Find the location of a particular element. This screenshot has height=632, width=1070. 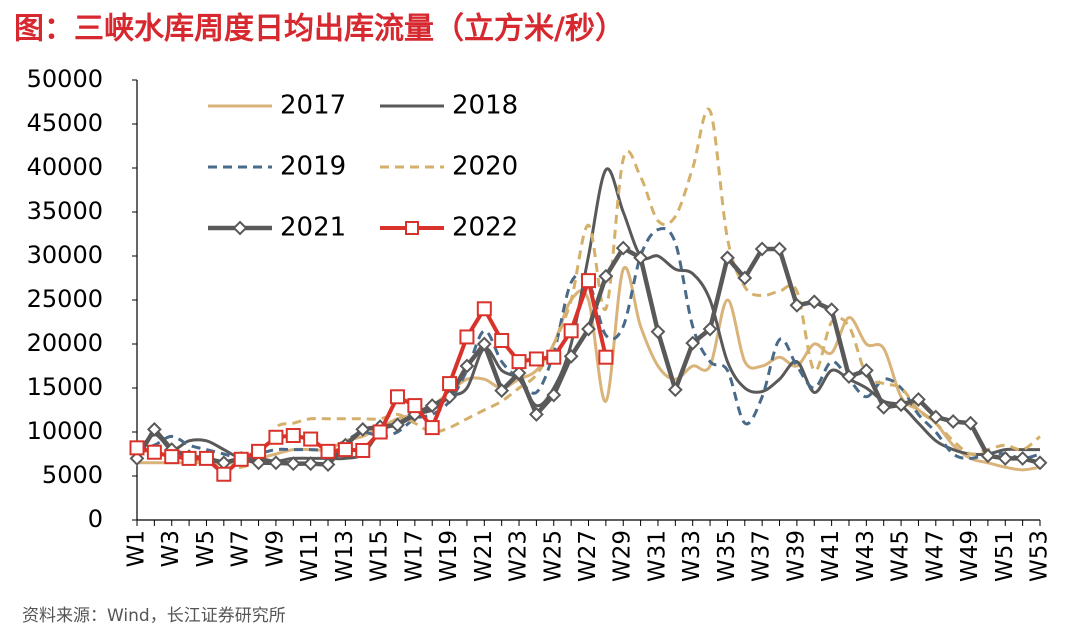

y-tick-label: 15000 is located at coordinates (65, 387).